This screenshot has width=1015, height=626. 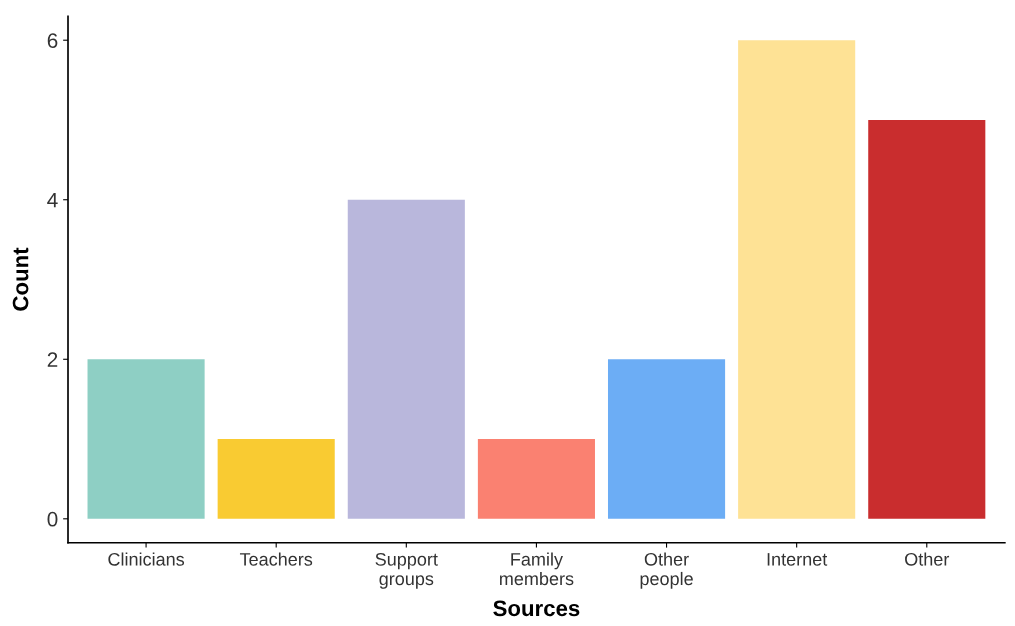 I want to click on x-tick-label: Clinicians, so click(x=146, y=559).